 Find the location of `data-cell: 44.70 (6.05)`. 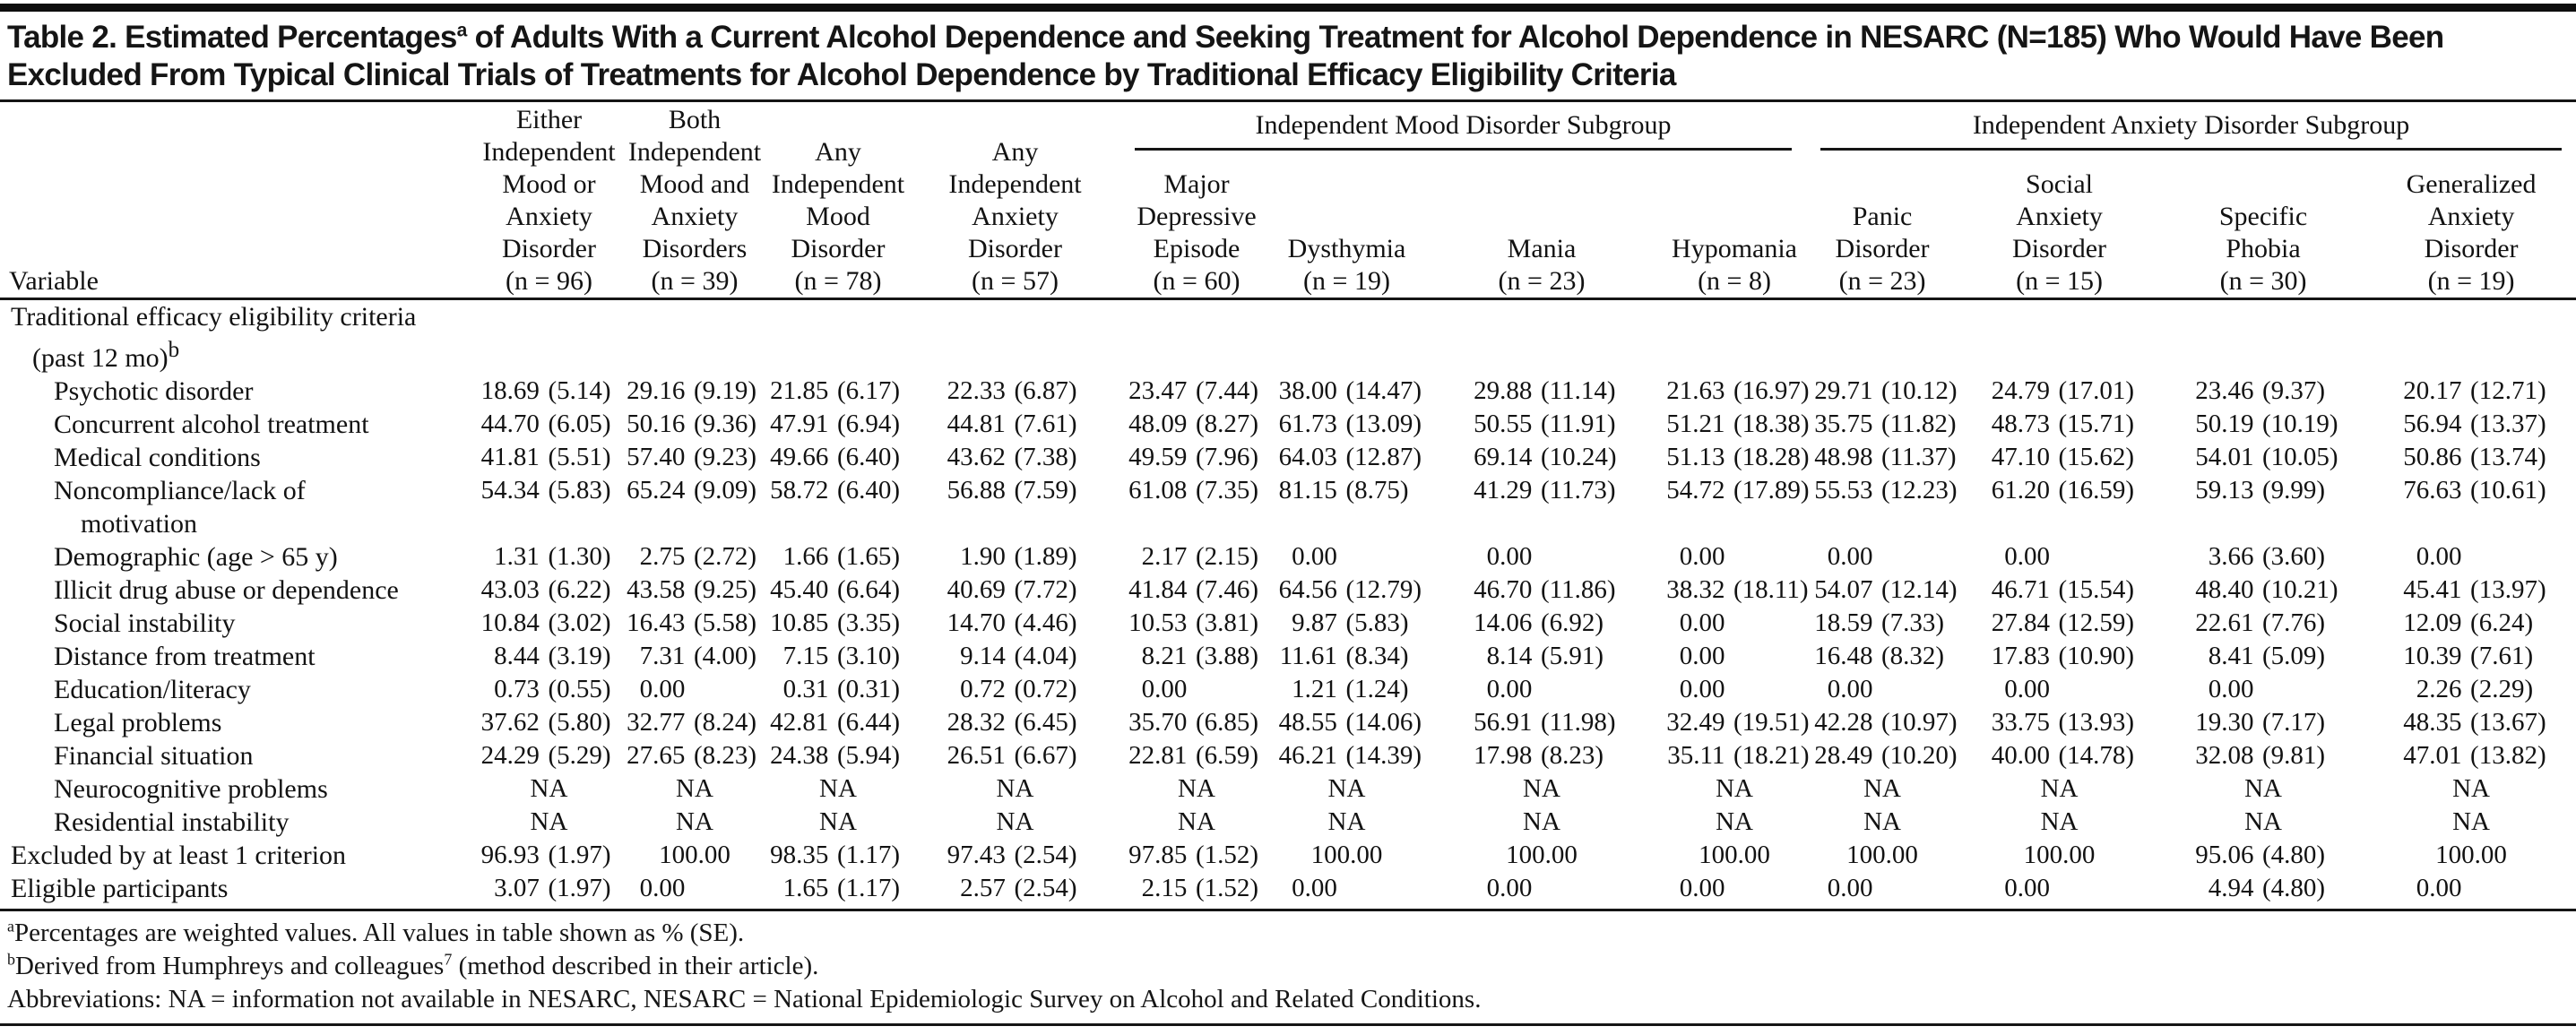

data-cell: 44.70 (6.05) is located at coordinates (549, 424).